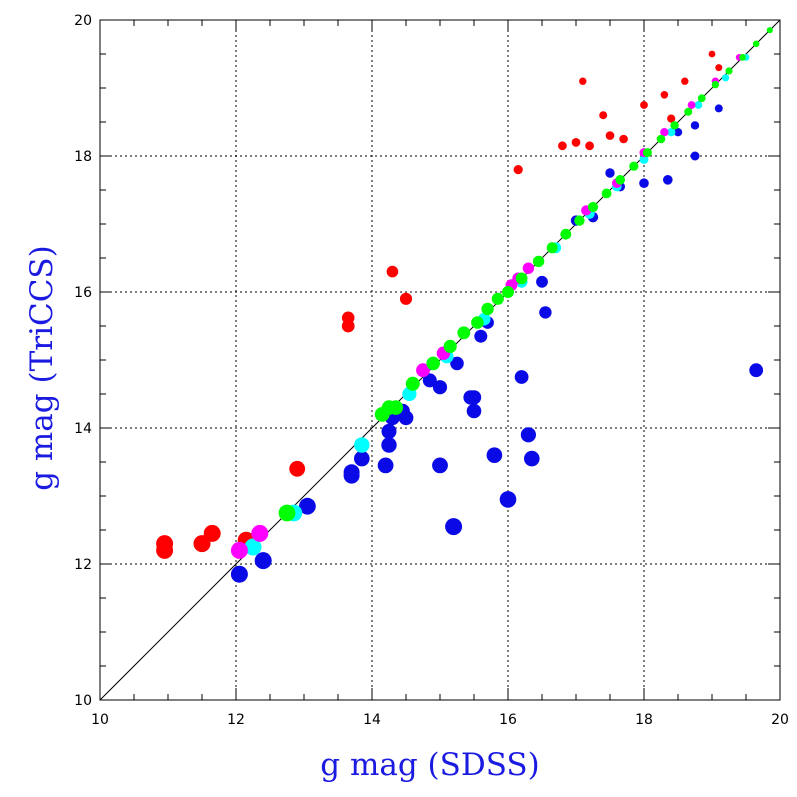  I want to click on y-tick-label: 12, so click(83, 565).